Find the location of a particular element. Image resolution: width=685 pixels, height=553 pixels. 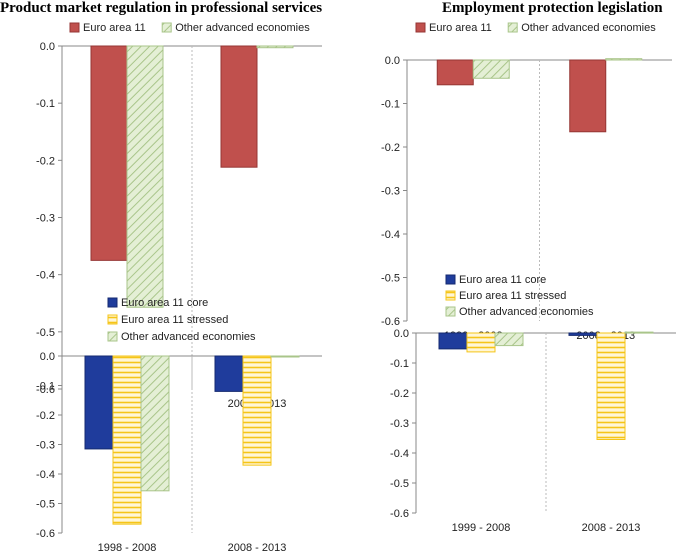

title-employment-protection: Employment protection legislation is located at coordinates (552, 8).